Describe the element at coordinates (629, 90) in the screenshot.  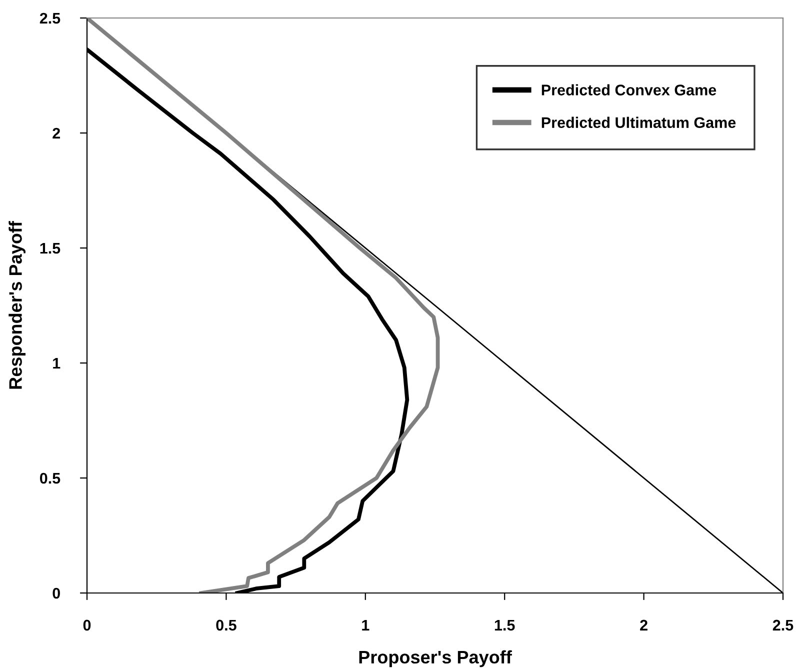
I see `legend-label: Predicted Convex Game` at that location.